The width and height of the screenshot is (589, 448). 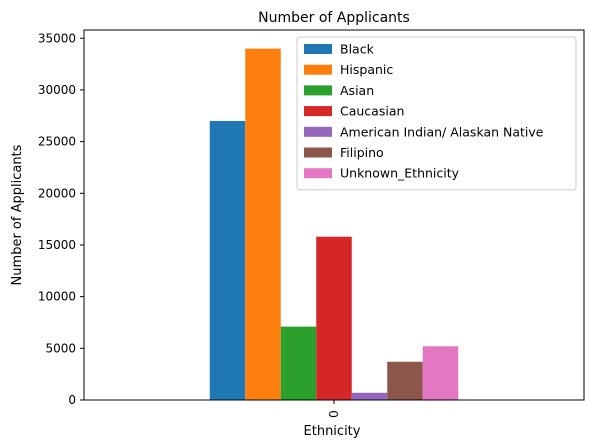 What do you see at coordinates (405, 380) in the screenshot?
I see `bar-filipino` at bounding box center [405, 380].